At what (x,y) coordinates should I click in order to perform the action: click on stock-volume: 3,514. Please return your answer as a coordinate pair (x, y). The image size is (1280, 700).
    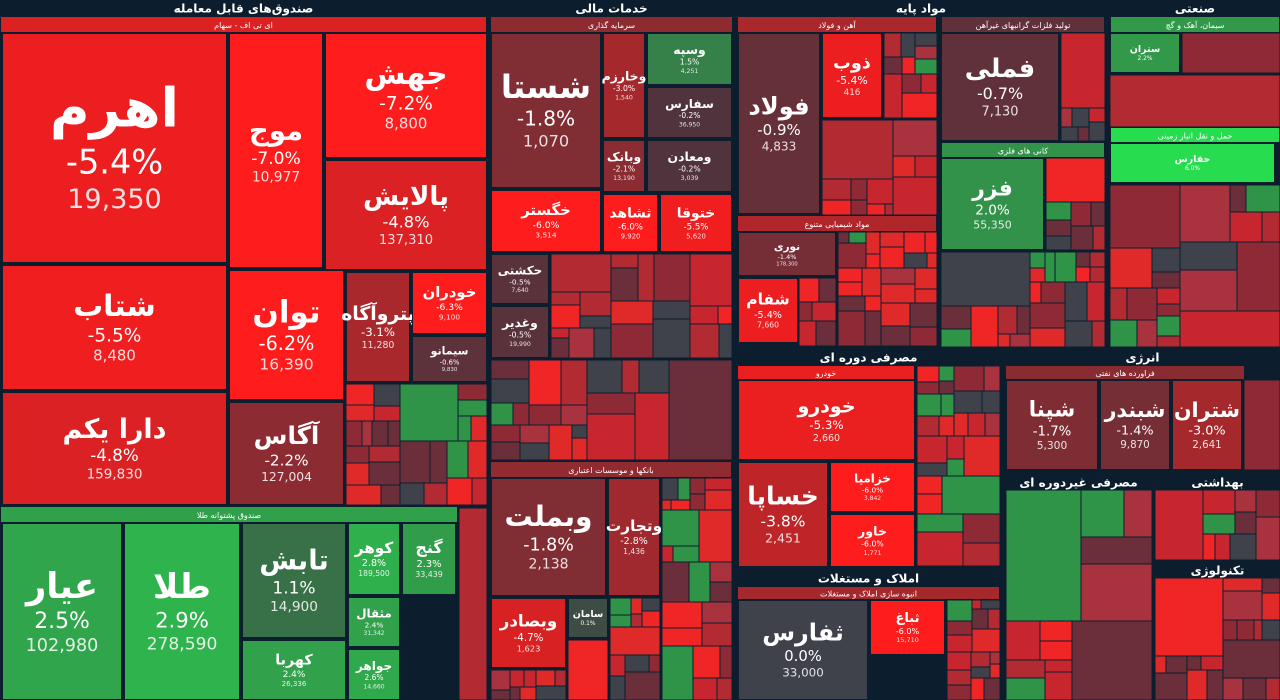
    Looking at the image, I should click on (545, 234).